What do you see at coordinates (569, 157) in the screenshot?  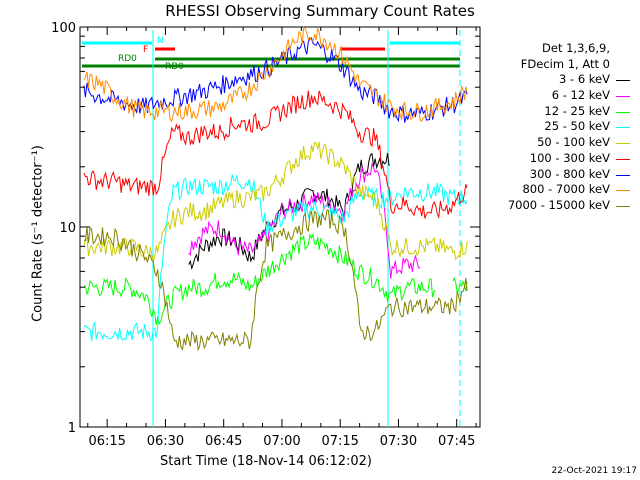 I see `legend-label: 100 - 300 keV` at bounding box center [569, 157].